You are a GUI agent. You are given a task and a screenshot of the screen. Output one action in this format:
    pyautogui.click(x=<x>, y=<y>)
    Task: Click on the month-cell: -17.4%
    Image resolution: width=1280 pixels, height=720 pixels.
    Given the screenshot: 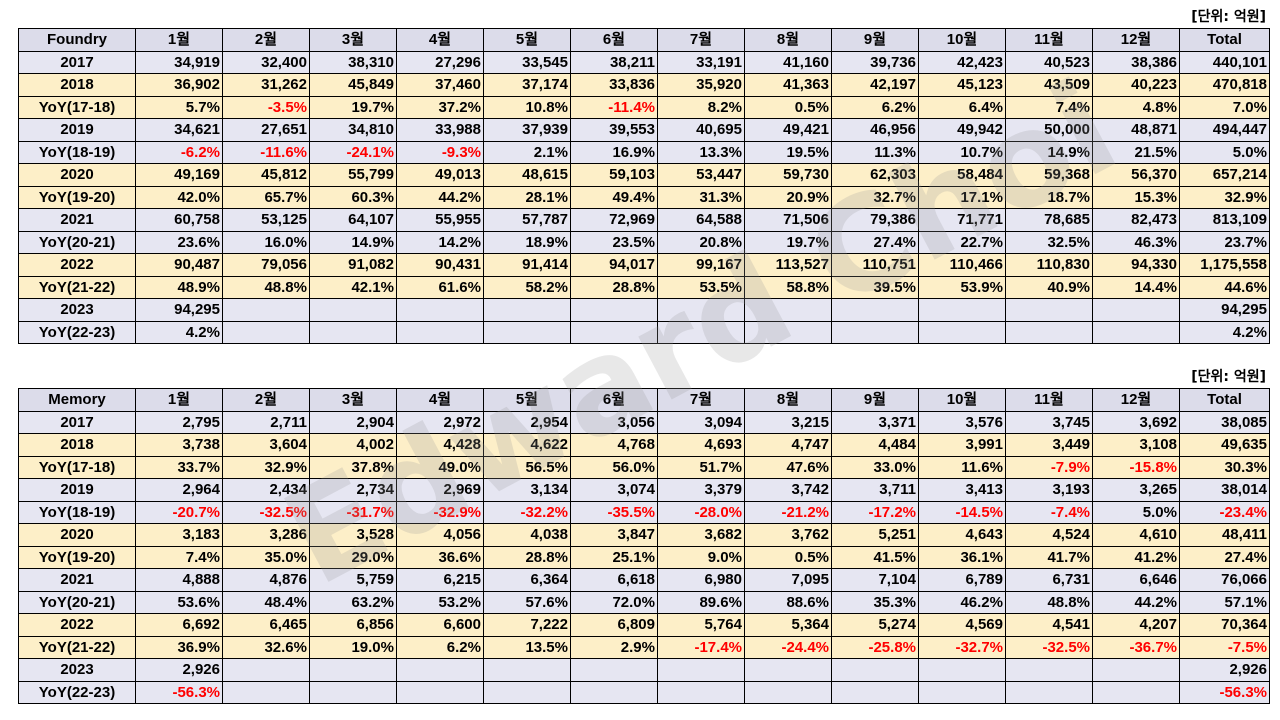 What is the action you would take?
    pyautogui.click(x=701, y=647)
    